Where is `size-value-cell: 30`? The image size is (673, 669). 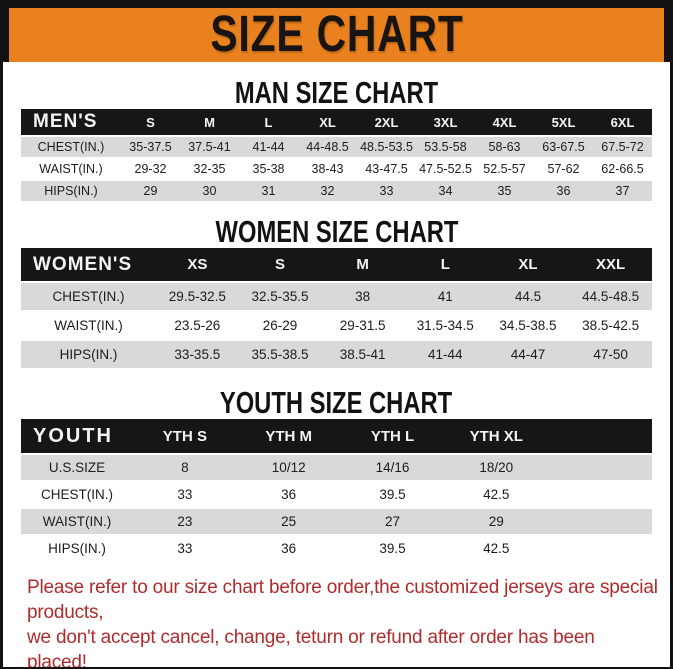 size-value-cell: 30 is located at coordinates (209, 191).